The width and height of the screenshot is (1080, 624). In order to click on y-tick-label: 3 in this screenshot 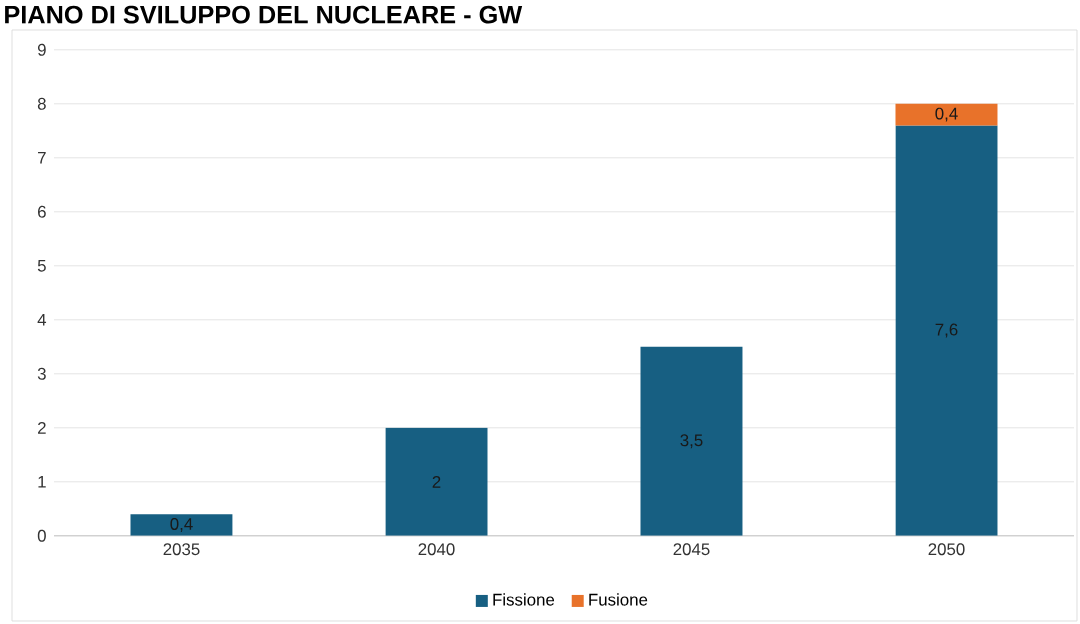, I will do `click(41, 373)`.